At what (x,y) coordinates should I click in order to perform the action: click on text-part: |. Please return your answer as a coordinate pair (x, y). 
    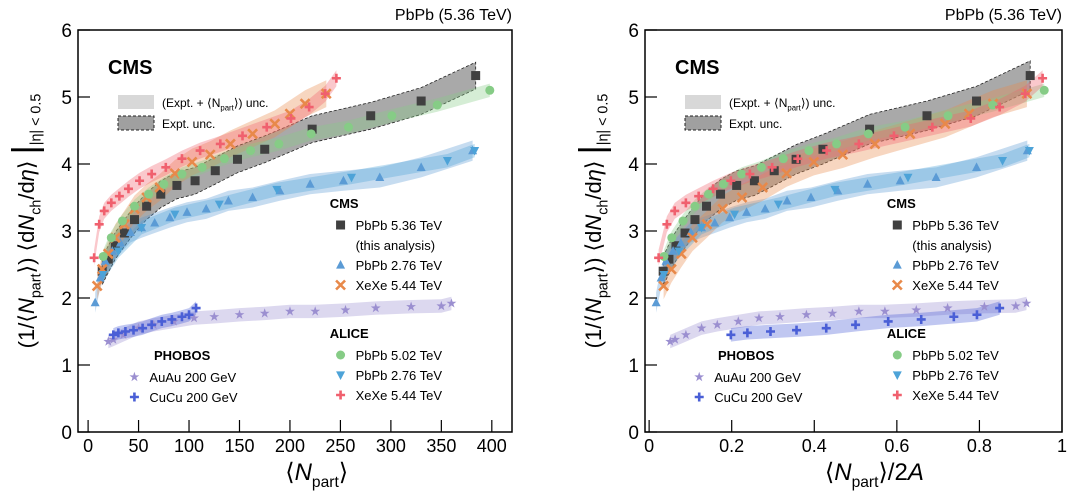
    Looking at the image, I should click on (25, 149).